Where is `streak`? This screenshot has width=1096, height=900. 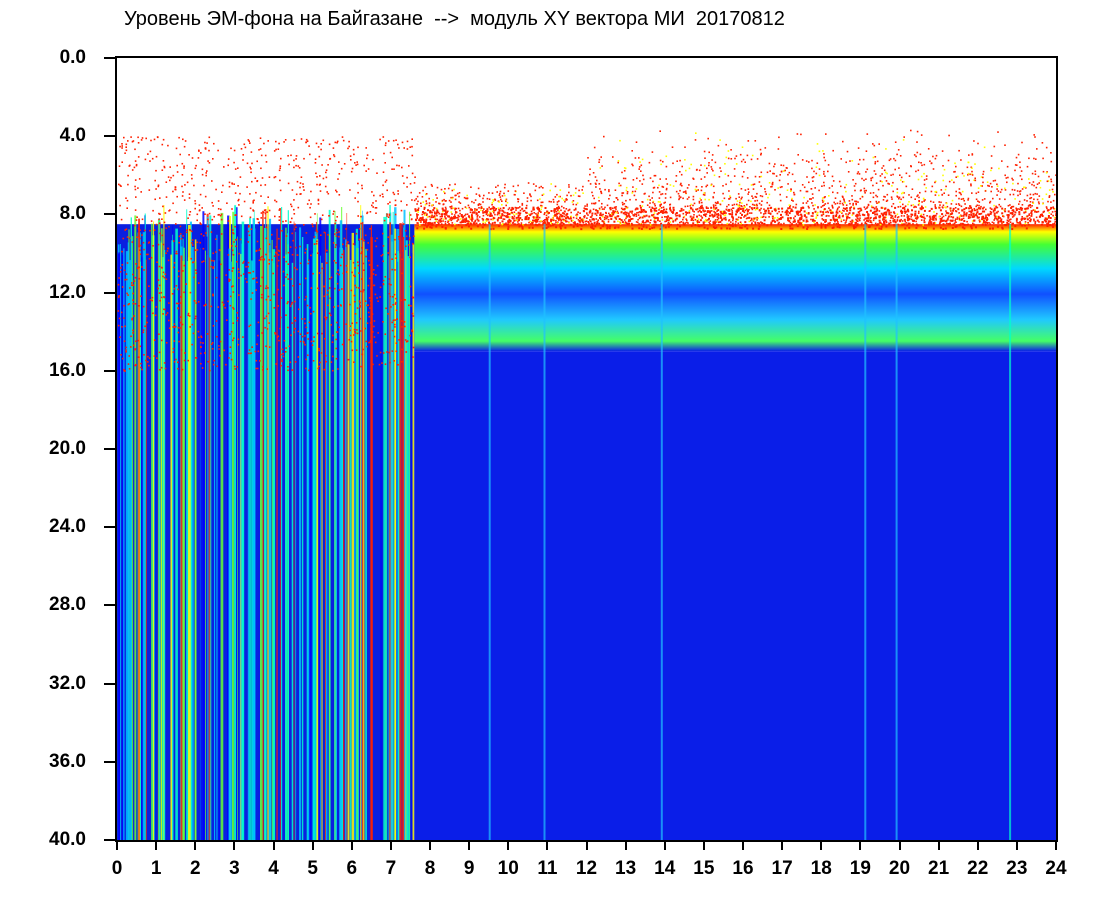
streak is located at coordinates (403, 539).